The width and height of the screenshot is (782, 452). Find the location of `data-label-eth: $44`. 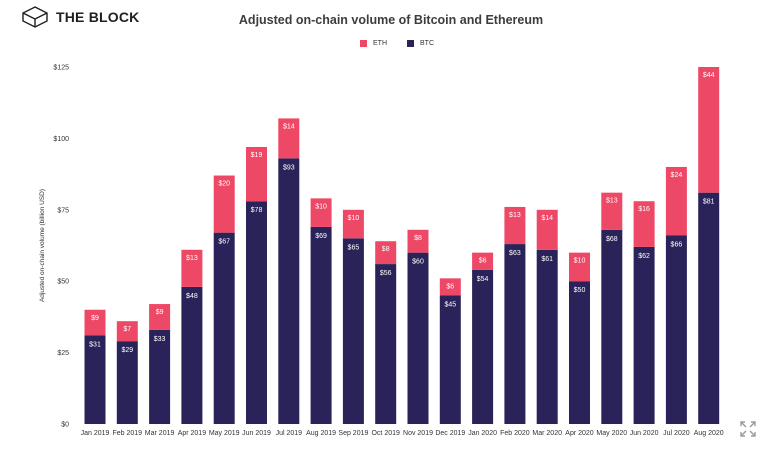

data-label-eth: $44 is located at coordinates (709, 75).